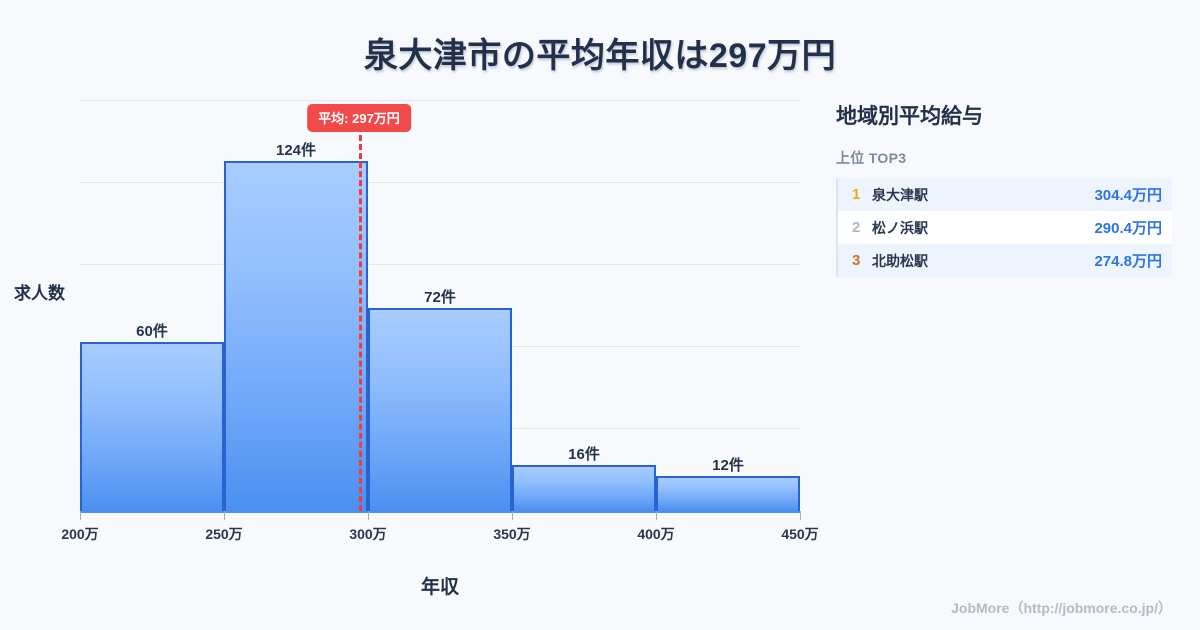 Image resolution: width=1200 pixels, height=630 pixels. Describe the element at coordinates (1128, 195) in the screenshot. I see `rank-salary-value: 304.4万円` at that location.